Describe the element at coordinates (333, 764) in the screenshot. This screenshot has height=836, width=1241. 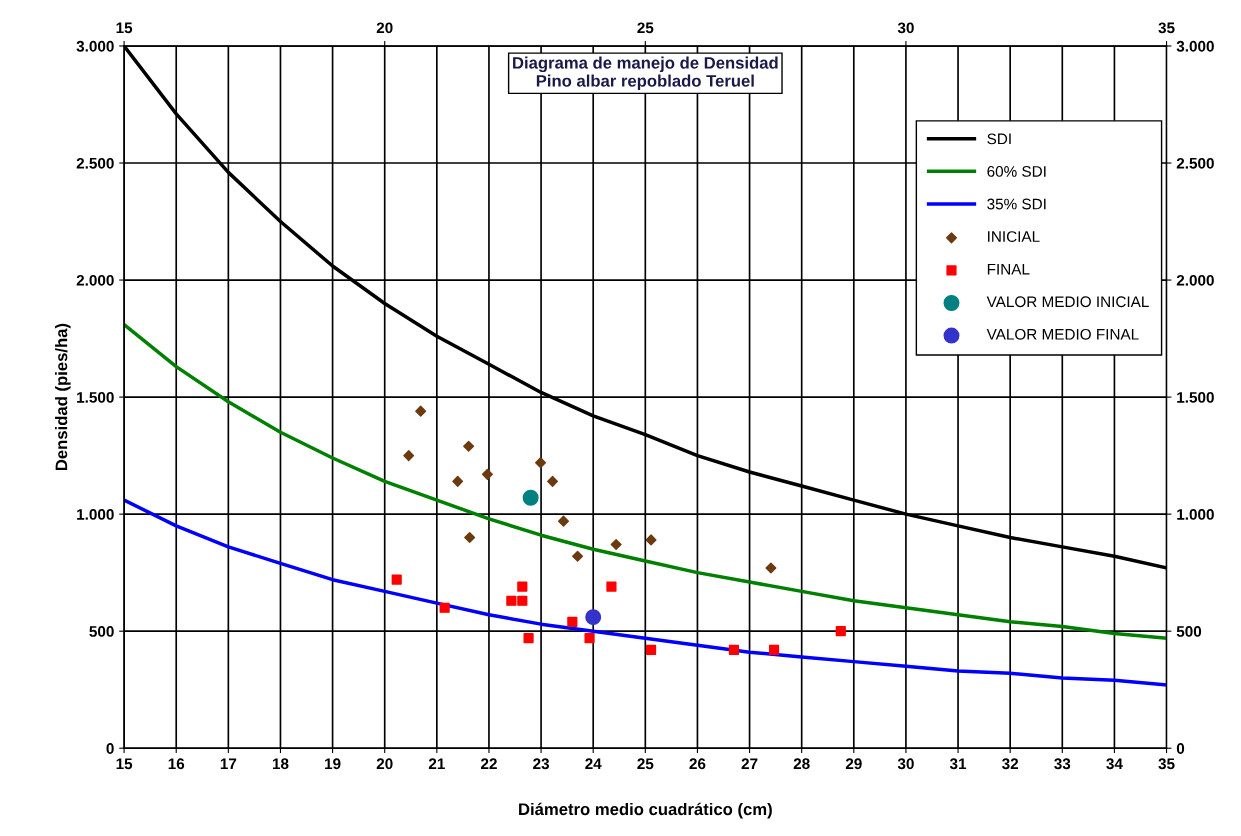
I see `x-tick-label: 19` at that location.